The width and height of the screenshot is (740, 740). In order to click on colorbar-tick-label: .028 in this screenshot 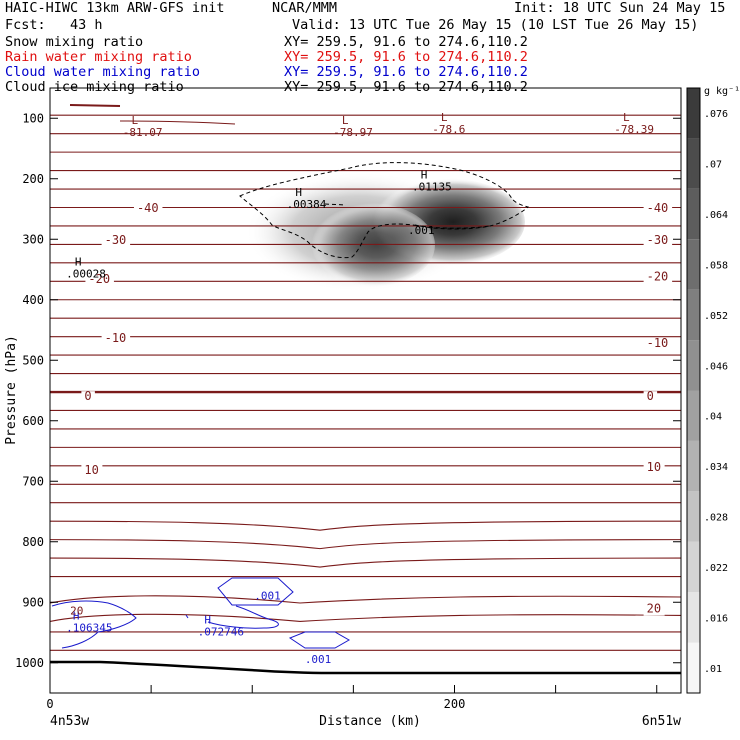, I will do `click(716, 518)`.